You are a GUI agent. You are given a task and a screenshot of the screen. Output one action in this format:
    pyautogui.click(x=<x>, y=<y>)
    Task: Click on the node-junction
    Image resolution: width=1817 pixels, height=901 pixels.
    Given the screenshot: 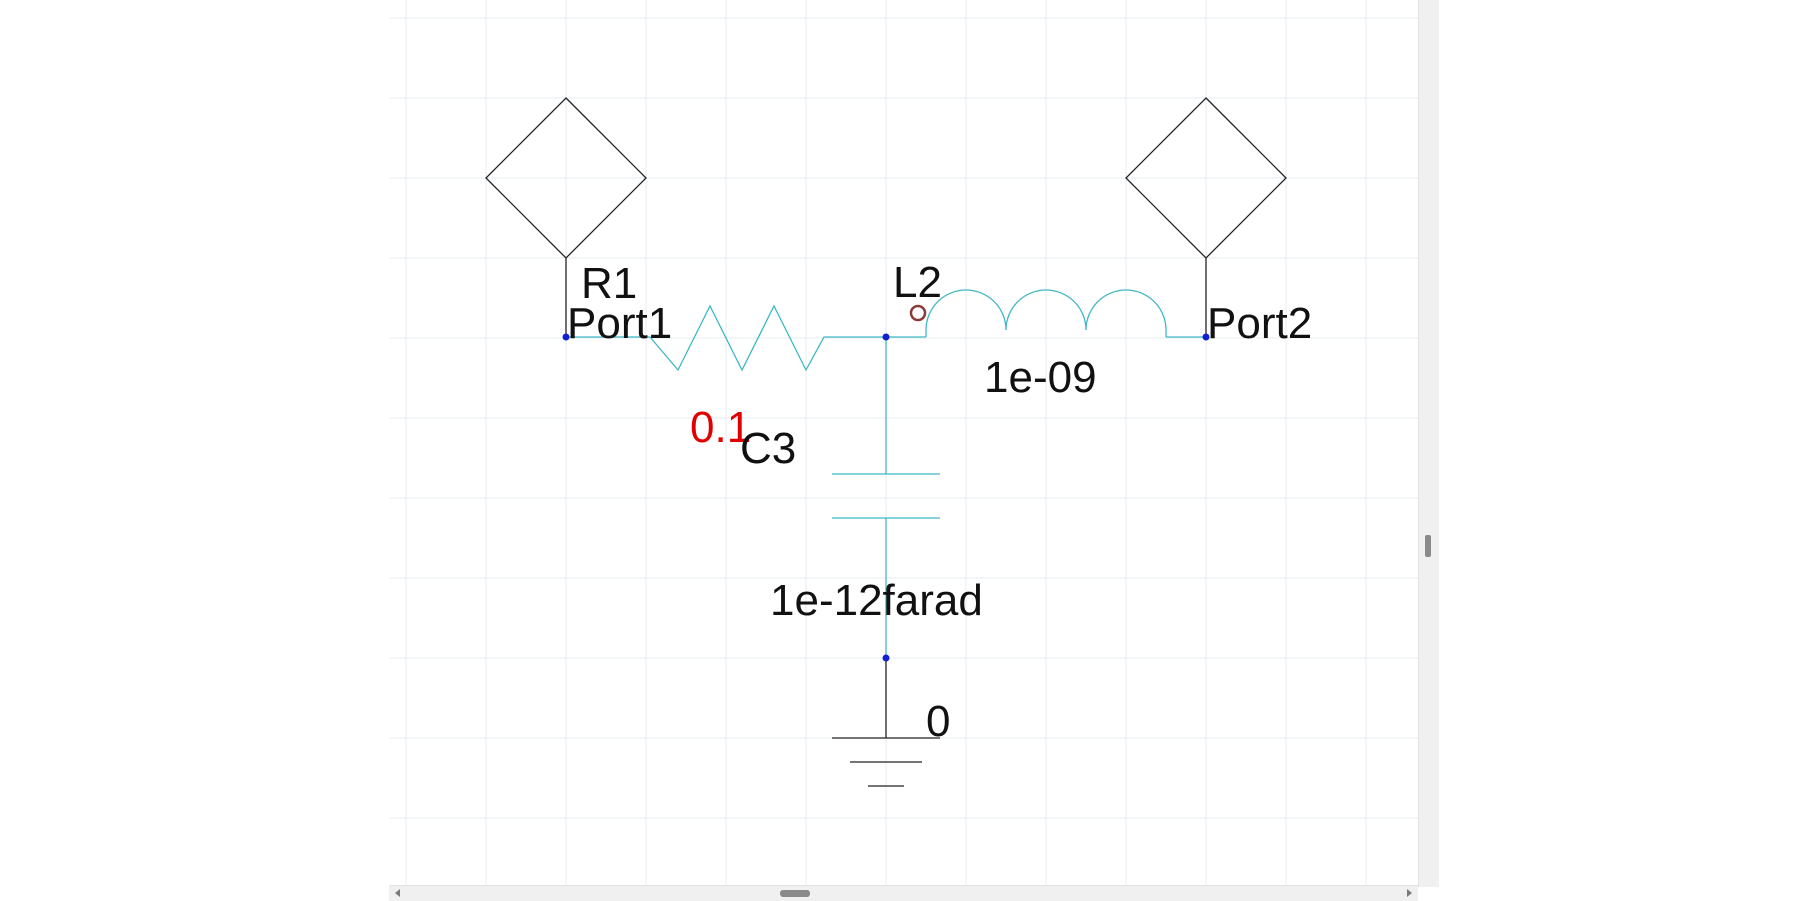 What is the action you would take?
    pyautogui.click(x=886, y=337)
    